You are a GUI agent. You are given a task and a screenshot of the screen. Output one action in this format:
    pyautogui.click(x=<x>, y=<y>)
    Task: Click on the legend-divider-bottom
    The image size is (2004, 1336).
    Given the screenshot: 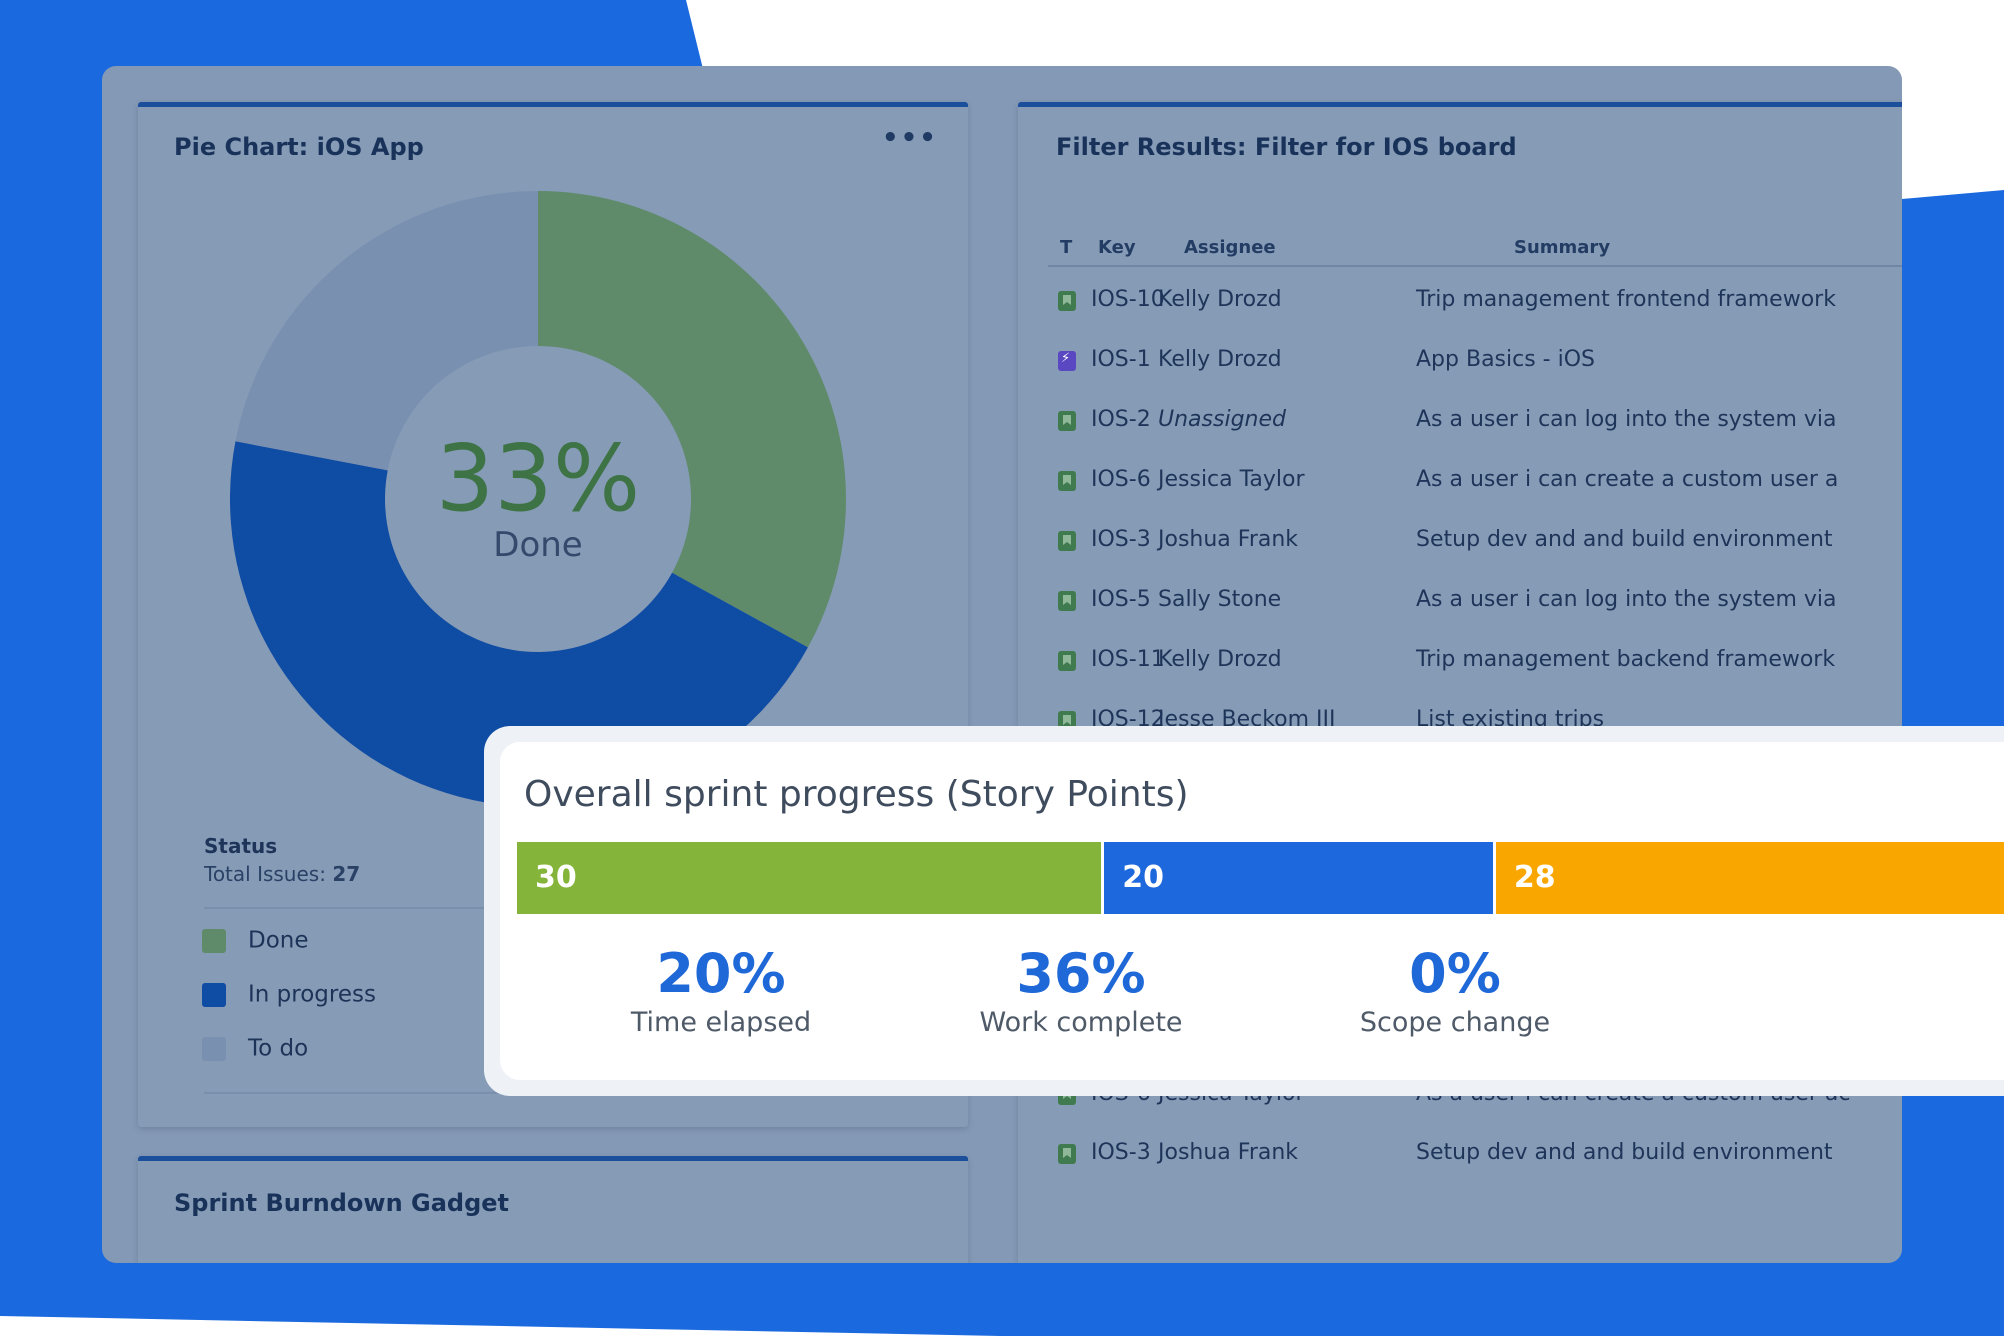 What is the action you would take?
    pyautogui.click(x=394, y=1093)
    